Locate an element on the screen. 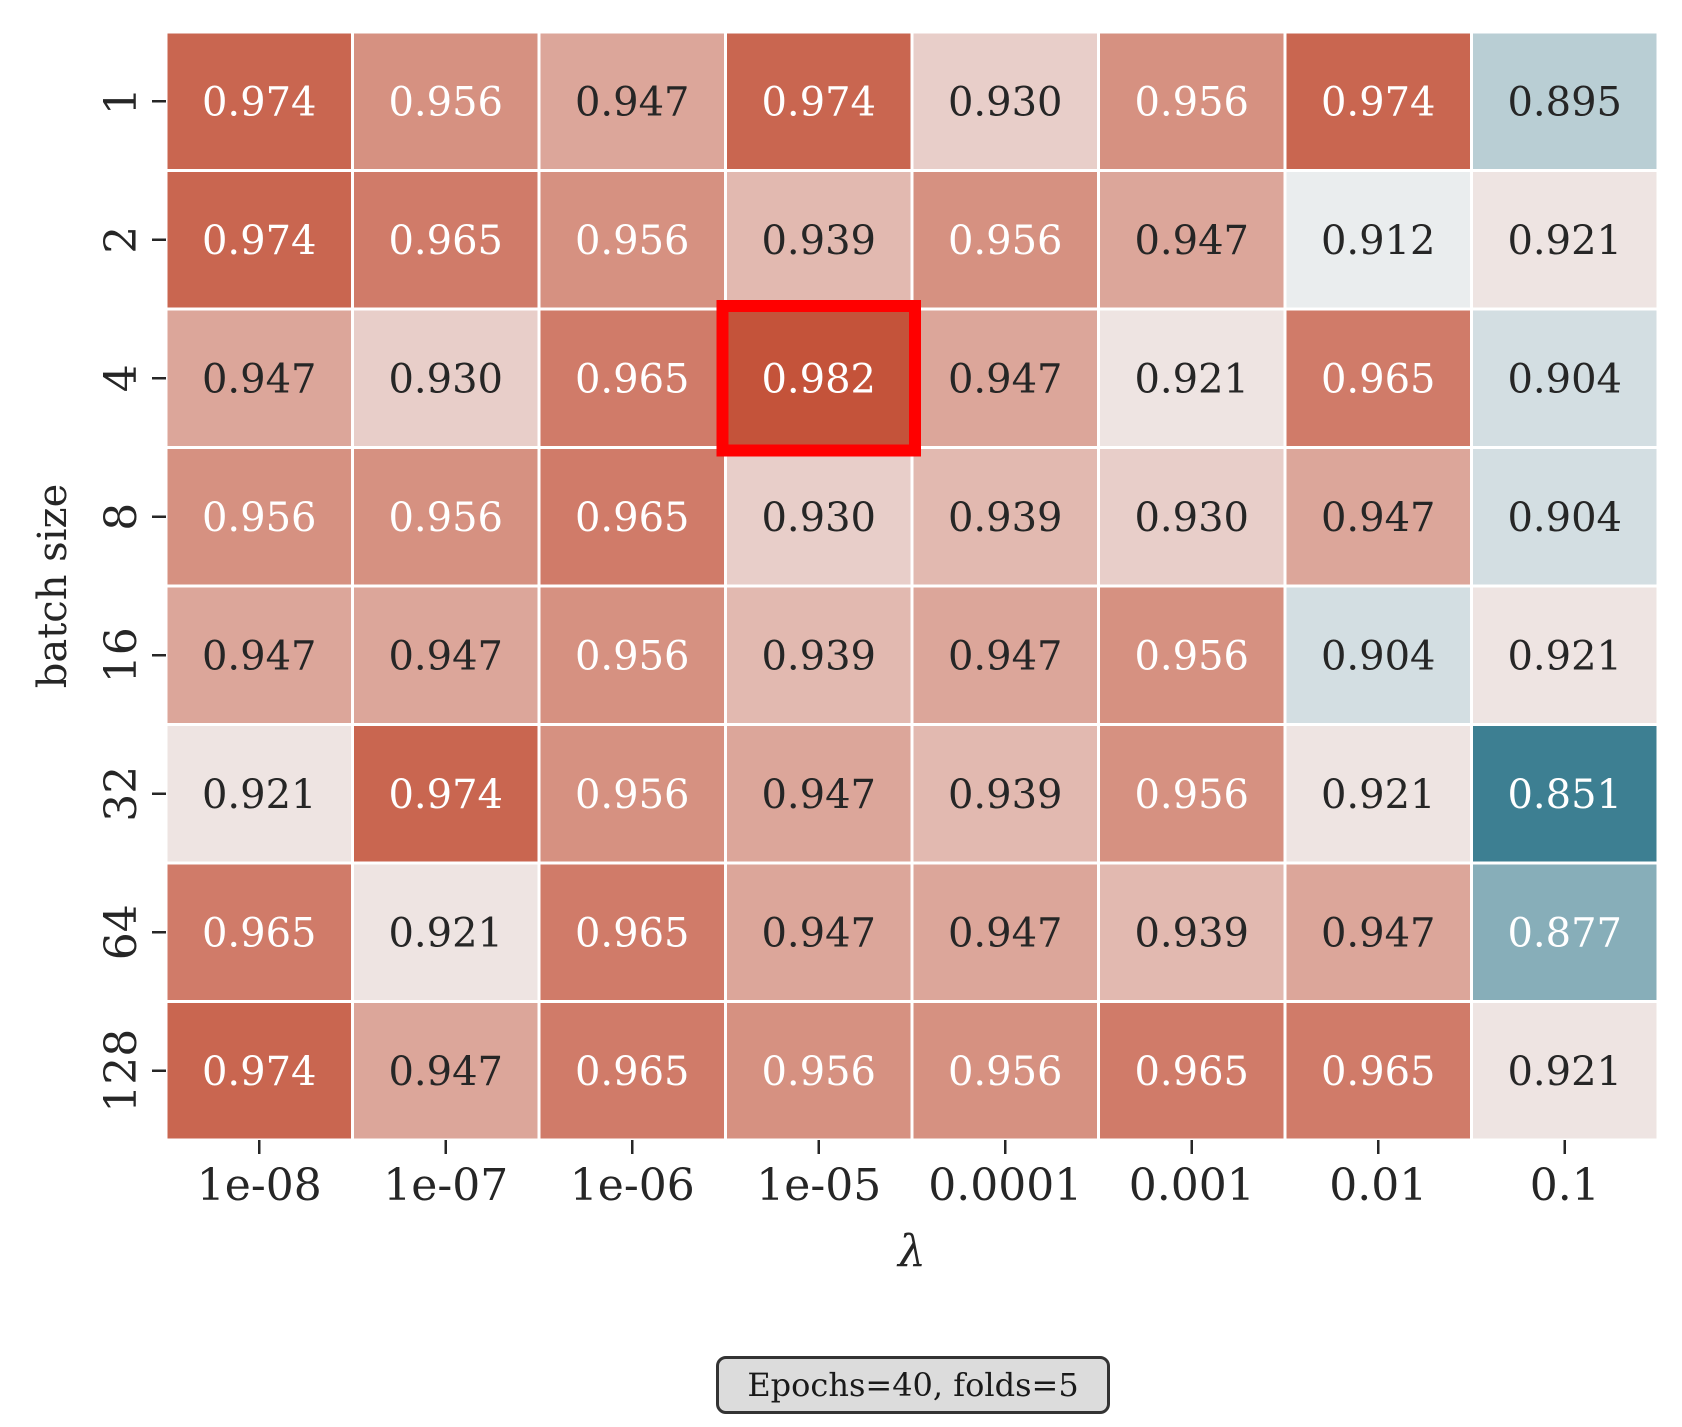 The image size is (1682, 1427). y-tick-label: 32 is located at coordinates (121, 794).